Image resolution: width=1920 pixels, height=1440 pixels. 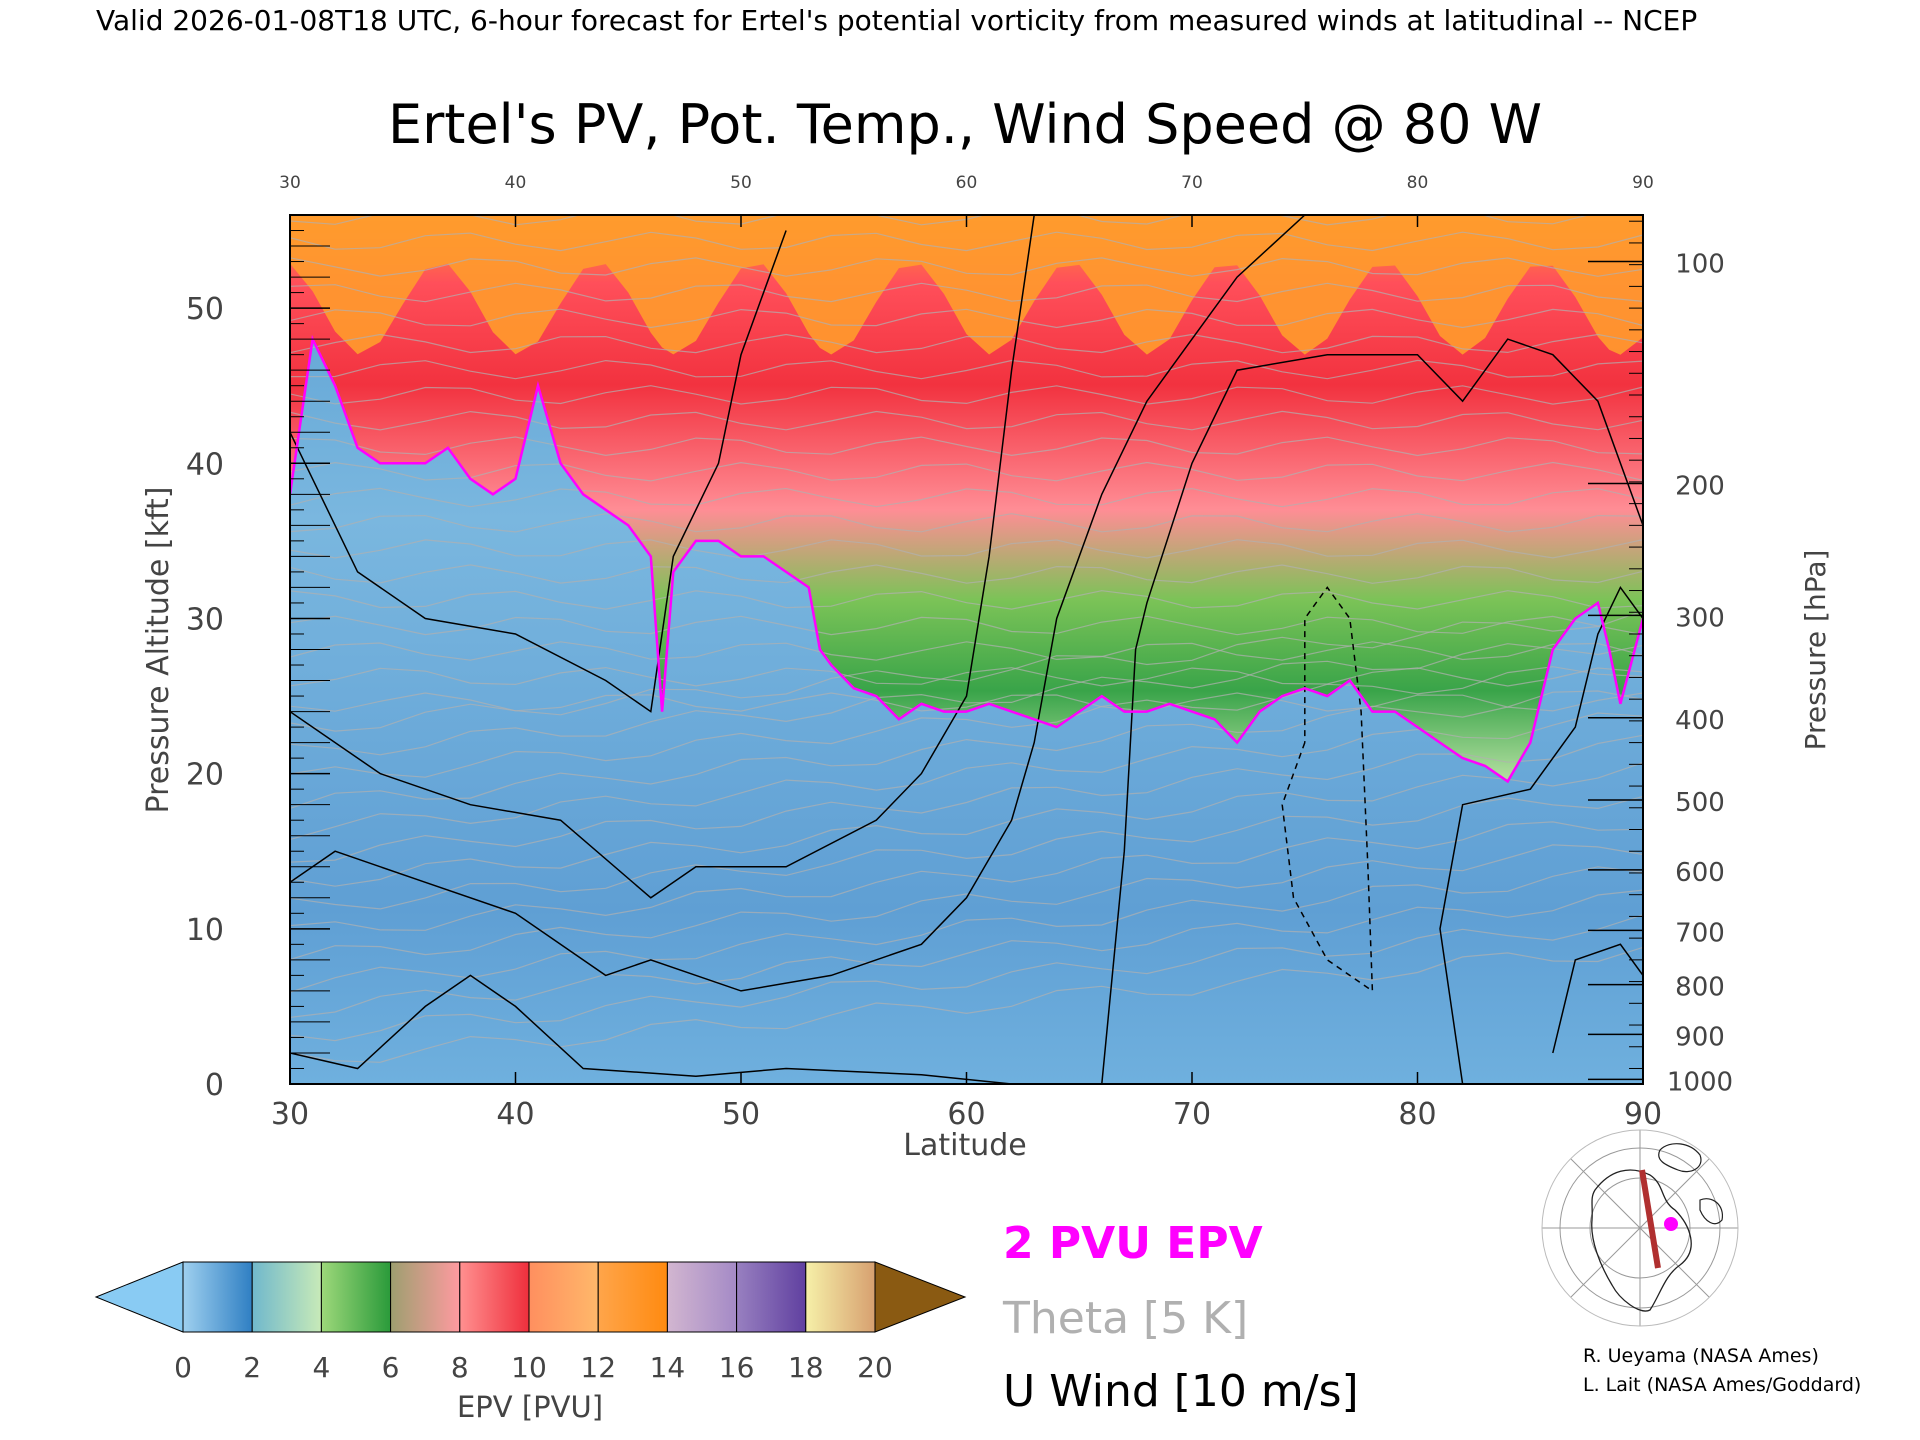 I want to click on x-tick-label: 70, so click(x=1192, y=1114).